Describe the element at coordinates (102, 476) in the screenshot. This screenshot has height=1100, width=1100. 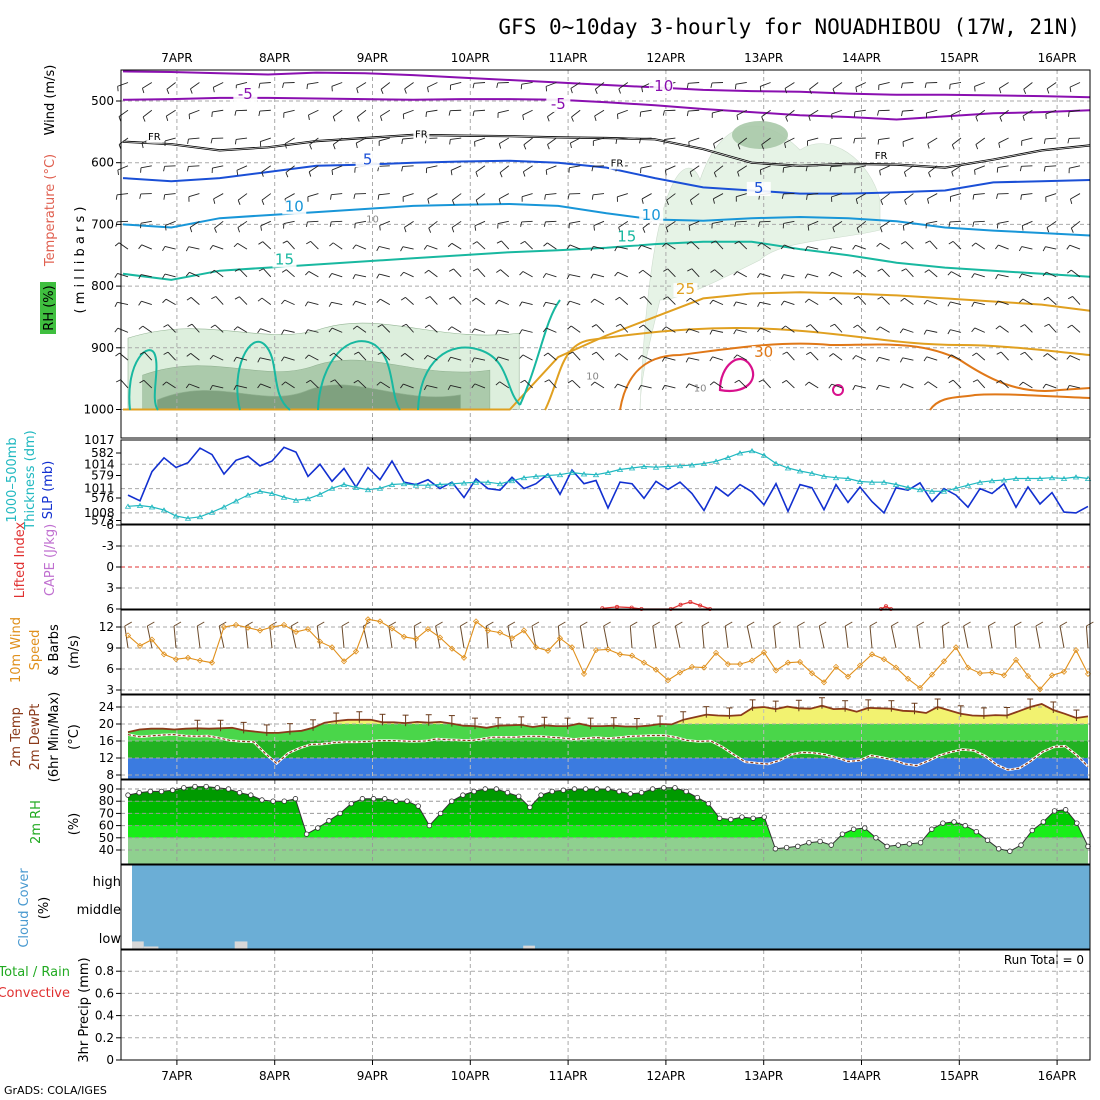
I see `thickness-tick-label: 579` at that location.